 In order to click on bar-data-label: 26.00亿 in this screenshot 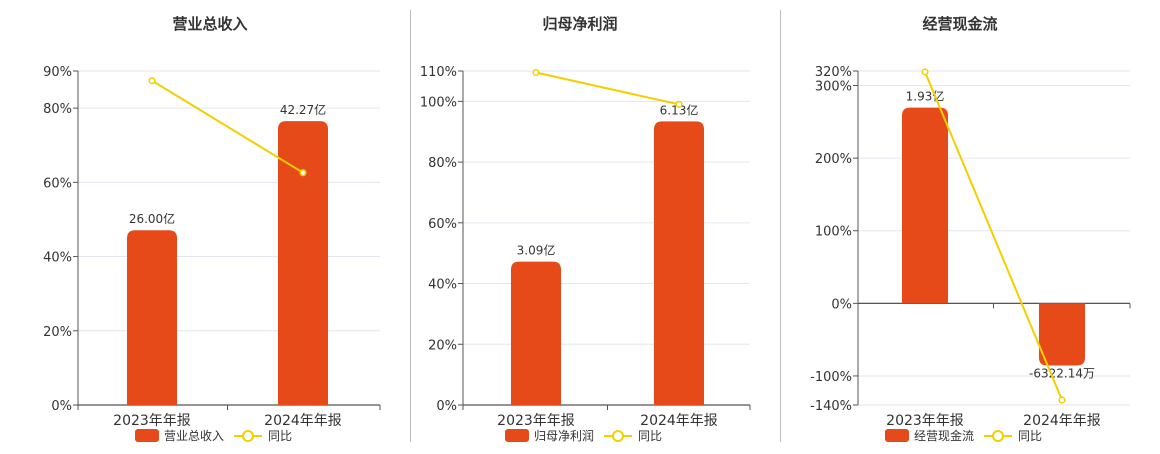, I will do `click(152, 218)`.